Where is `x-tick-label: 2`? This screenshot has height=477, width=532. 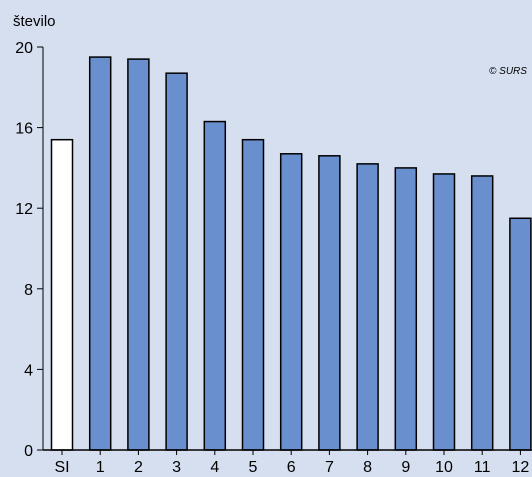 x-tick-label: 2 is located at coordinates (138, 467).